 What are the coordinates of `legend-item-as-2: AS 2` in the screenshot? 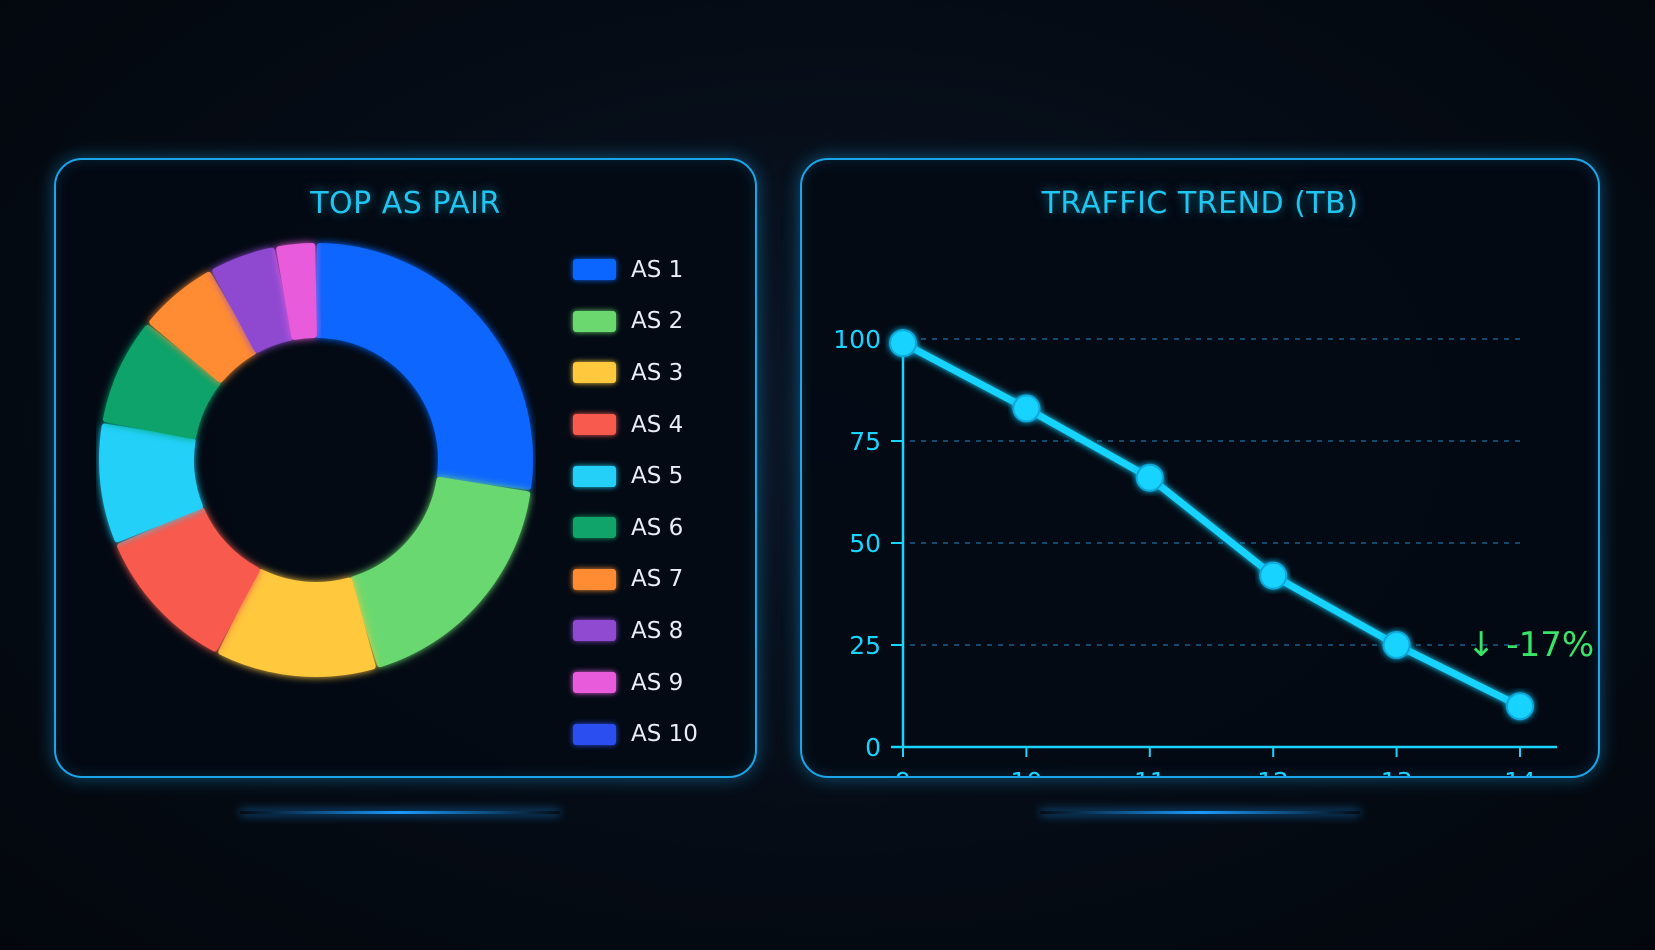 It's located at (635, 322).